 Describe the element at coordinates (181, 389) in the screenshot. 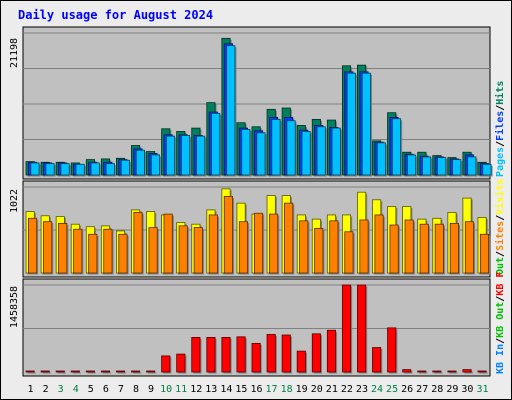

I see `x-tick-label: 11` at that location.